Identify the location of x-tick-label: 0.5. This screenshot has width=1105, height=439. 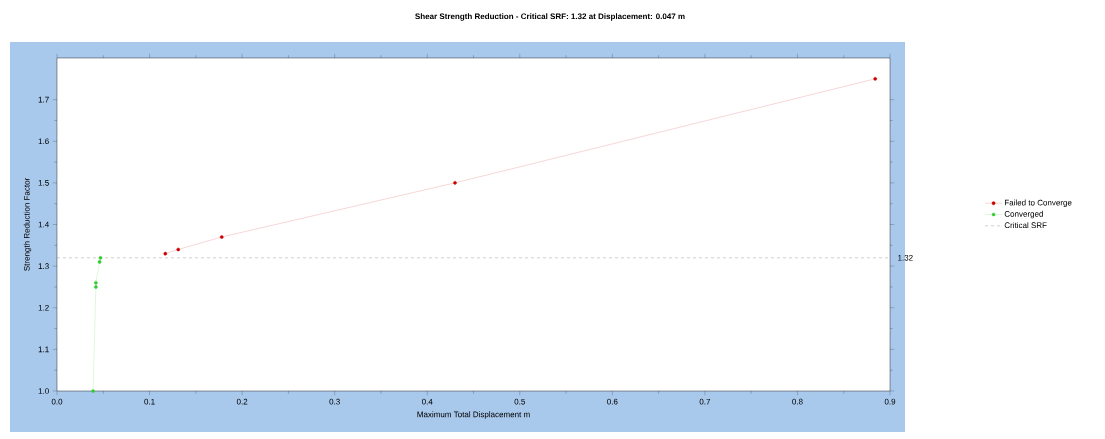
(519, 401).